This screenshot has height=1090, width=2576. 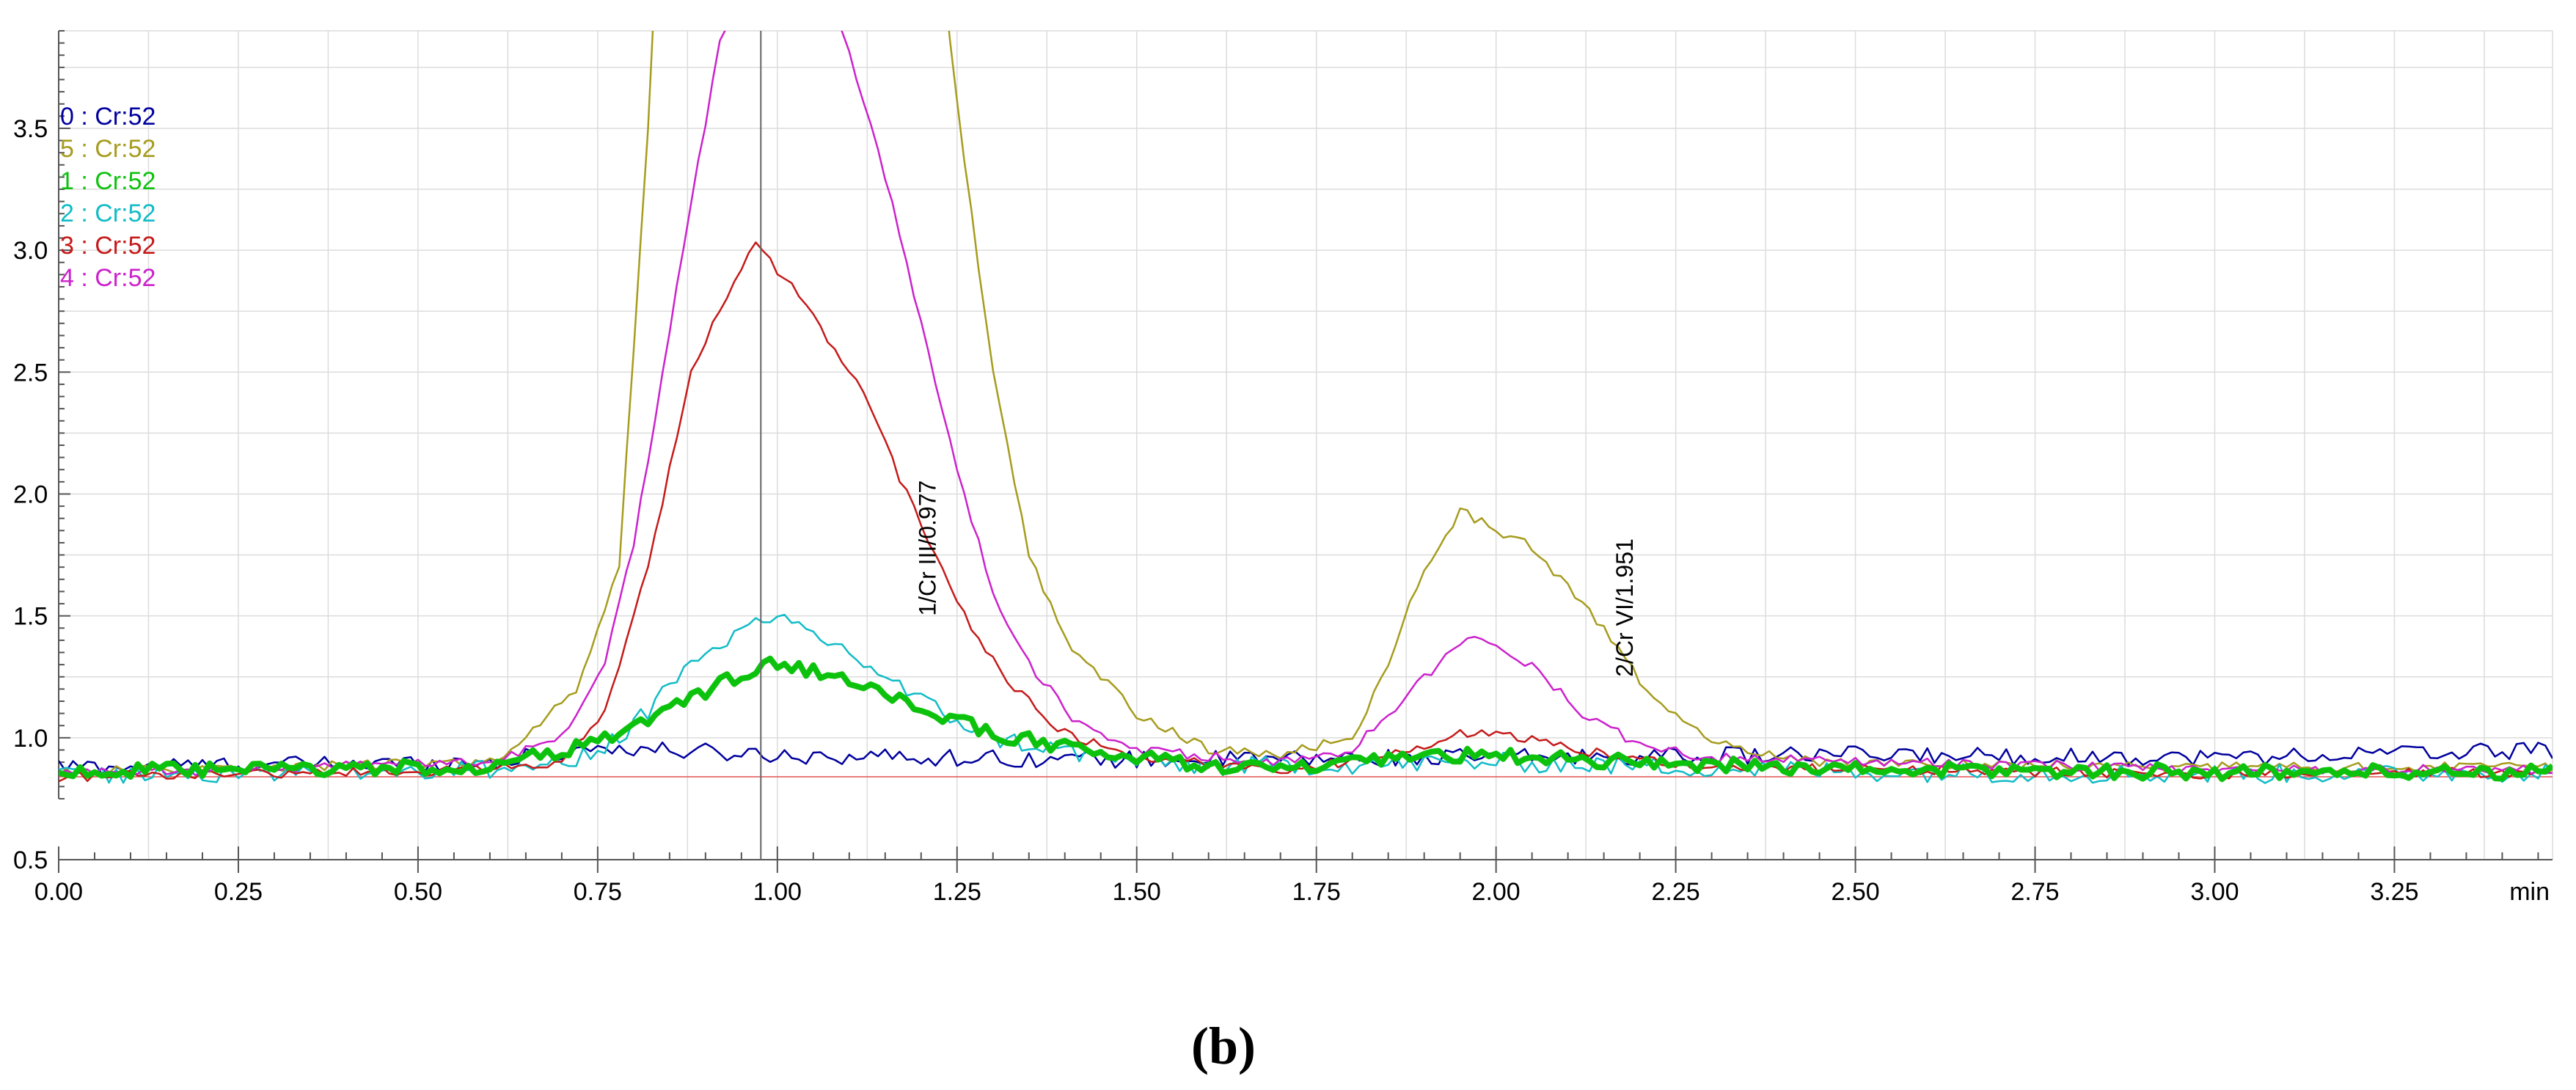 I want to click on legend-entry: 1 : Cr:52, so click(x=107, y=181).